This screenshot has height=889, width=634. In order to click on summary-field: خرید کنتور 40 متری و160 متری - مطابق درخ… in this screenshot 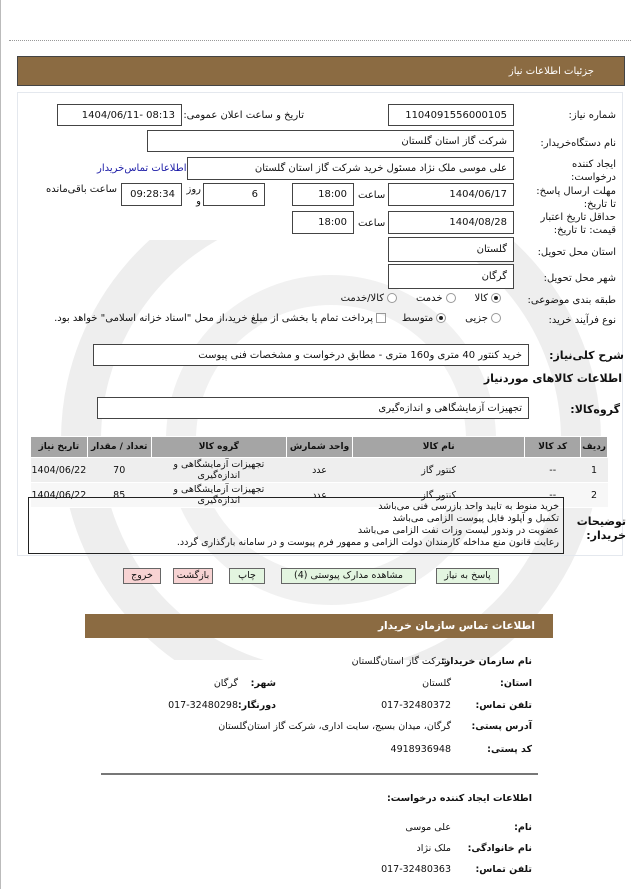, I will do `click(311, 355)`.